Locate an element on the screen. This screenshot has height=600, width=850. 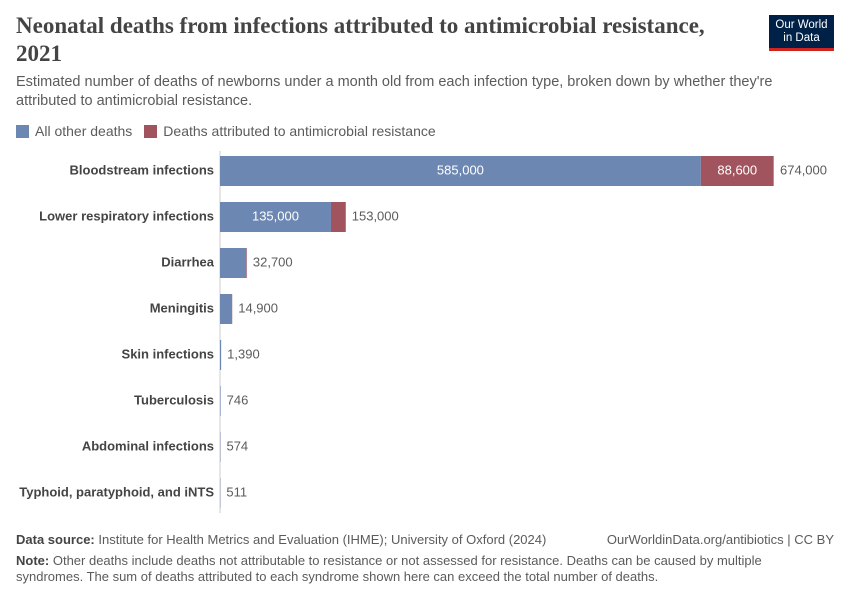
total-label: 746 is located at coordinates (238, 399).